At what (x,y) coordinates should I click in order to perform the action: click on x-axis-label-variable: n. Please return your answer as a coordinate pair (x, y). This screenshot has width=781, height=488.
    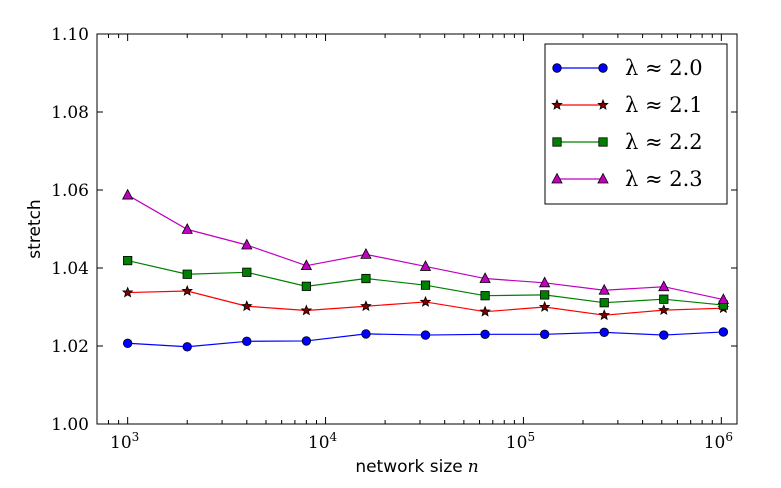
    Looking at the image, I should click on (473, 467).